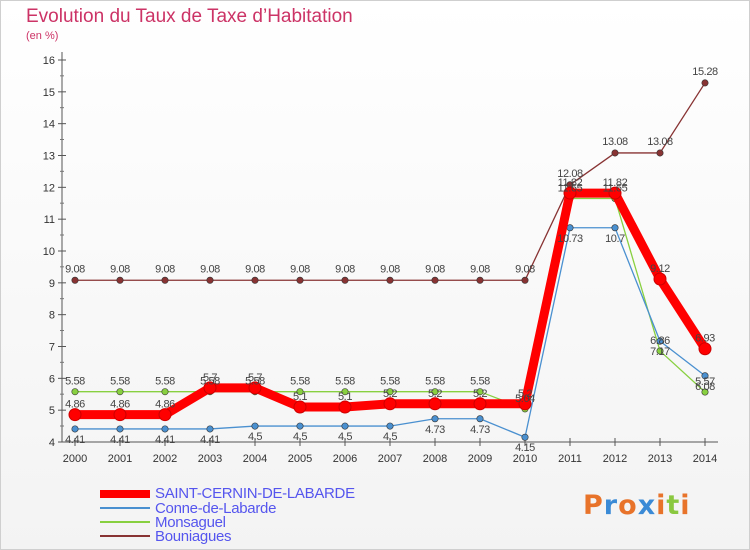 This screenshot has width=750, height=550. Describe the element at coordinates (345, 397) in the screenshot. I see `data-label: 5.1` at that location.